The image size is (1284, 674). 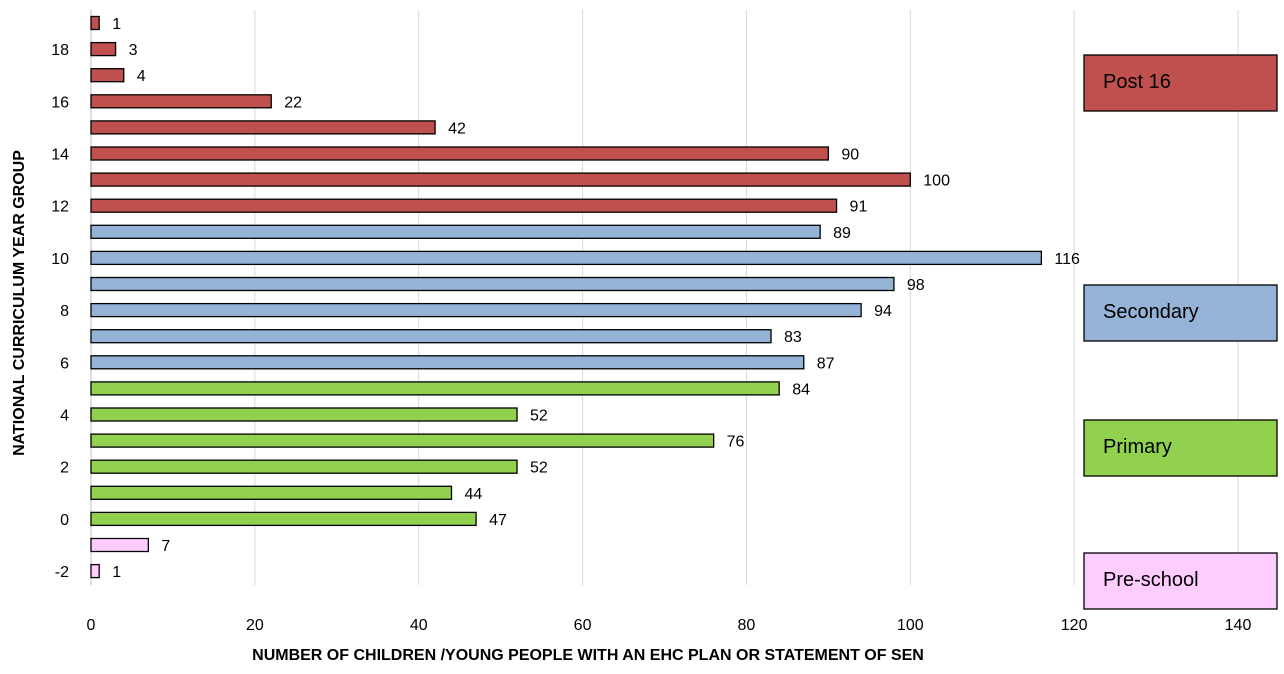 What do you see at coordinates (910, 625) in the screenshot?
I see `x-tick-label: 100` at bounding box center [910, 625].